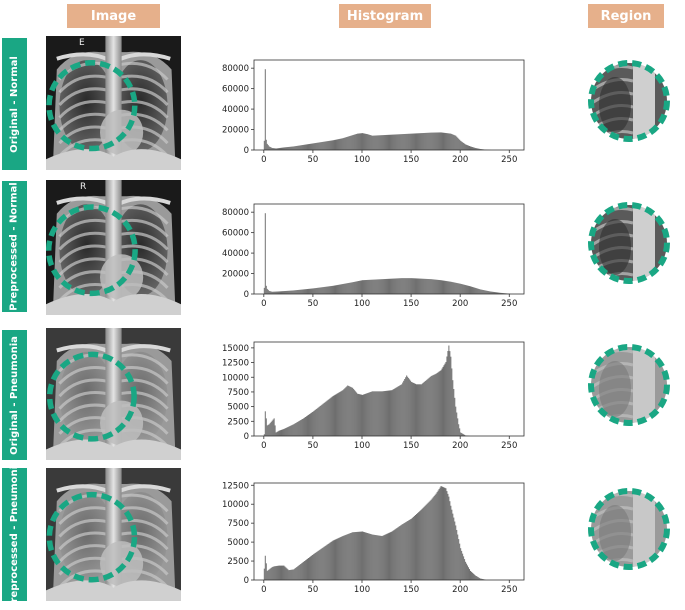  Describe the element at coordinates (377, 109) in the screenshot. I see `histogram-bars` at that location.